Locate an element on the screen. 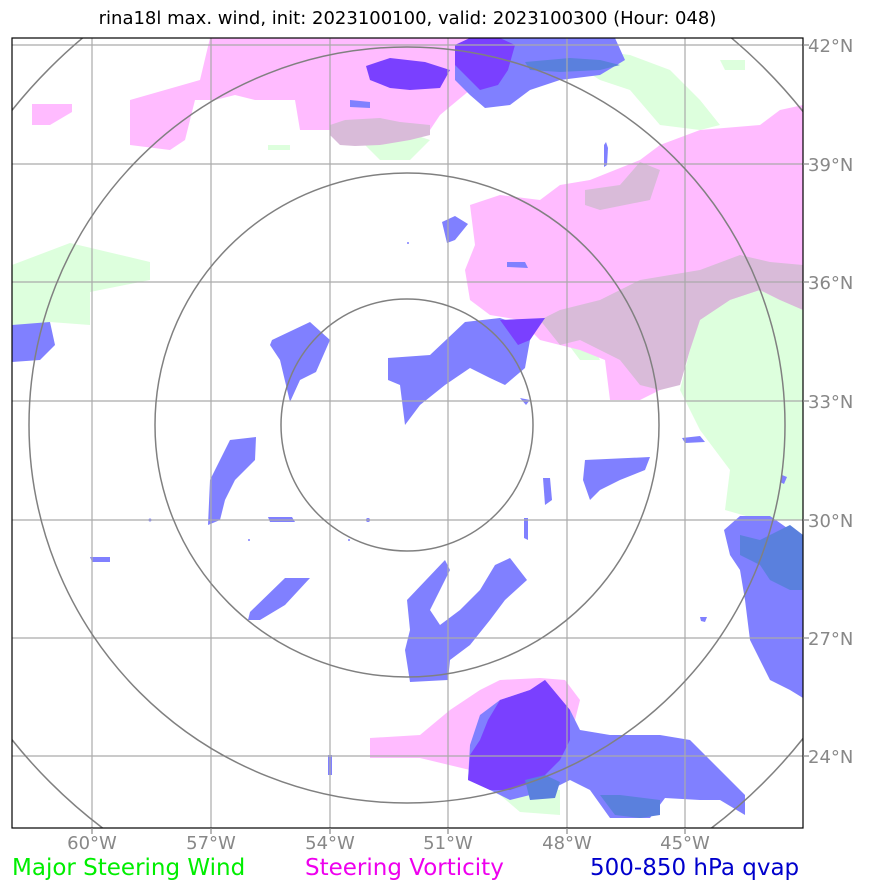 The height and width of the screenshot is (893, 869). lon-label: 45°W is located at coordinates (685, 843).